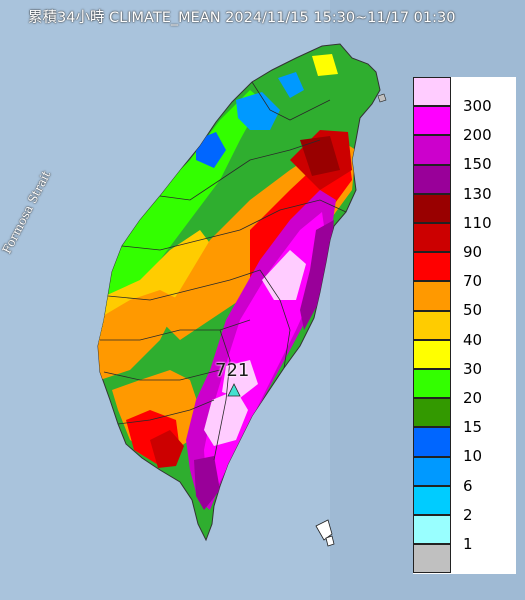  Describe the element at coordinates (468, 544) in the screenshot. I see `legend-label: 1` at that location.